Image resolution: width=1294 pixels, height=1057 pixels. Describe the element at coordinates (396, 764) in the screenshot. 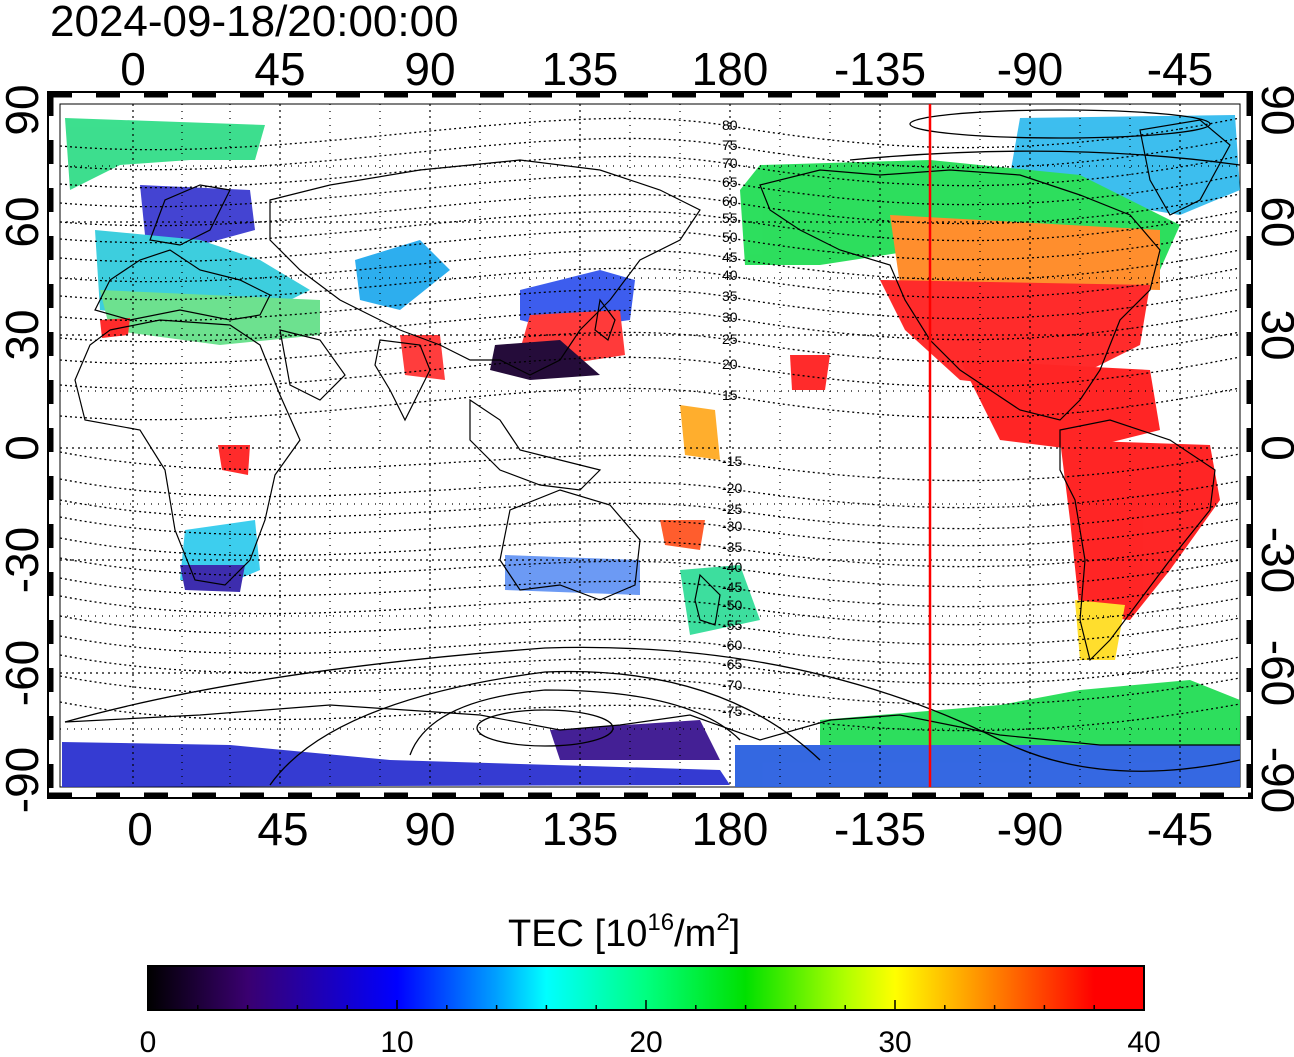

I see `tec-patch-antarctic-west` at that location.